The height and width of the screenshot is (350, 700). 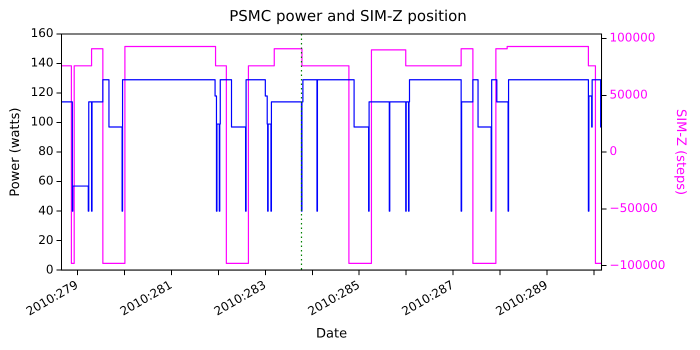 I want to click on x-axis-title: Date, so click(x=332, y=334).